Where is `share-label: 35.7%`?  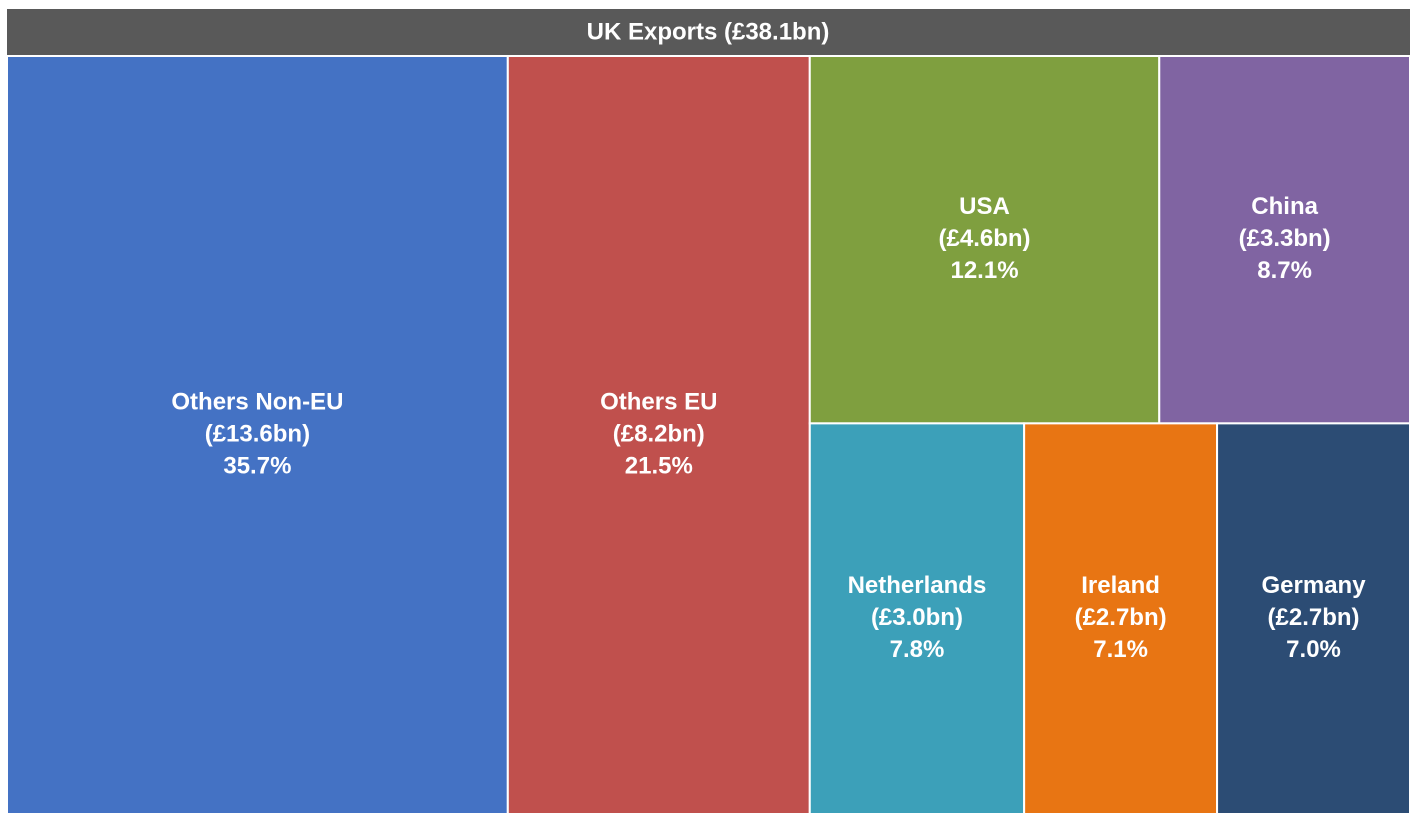 share-label: 35.7% is located at coordinates (257, 465).